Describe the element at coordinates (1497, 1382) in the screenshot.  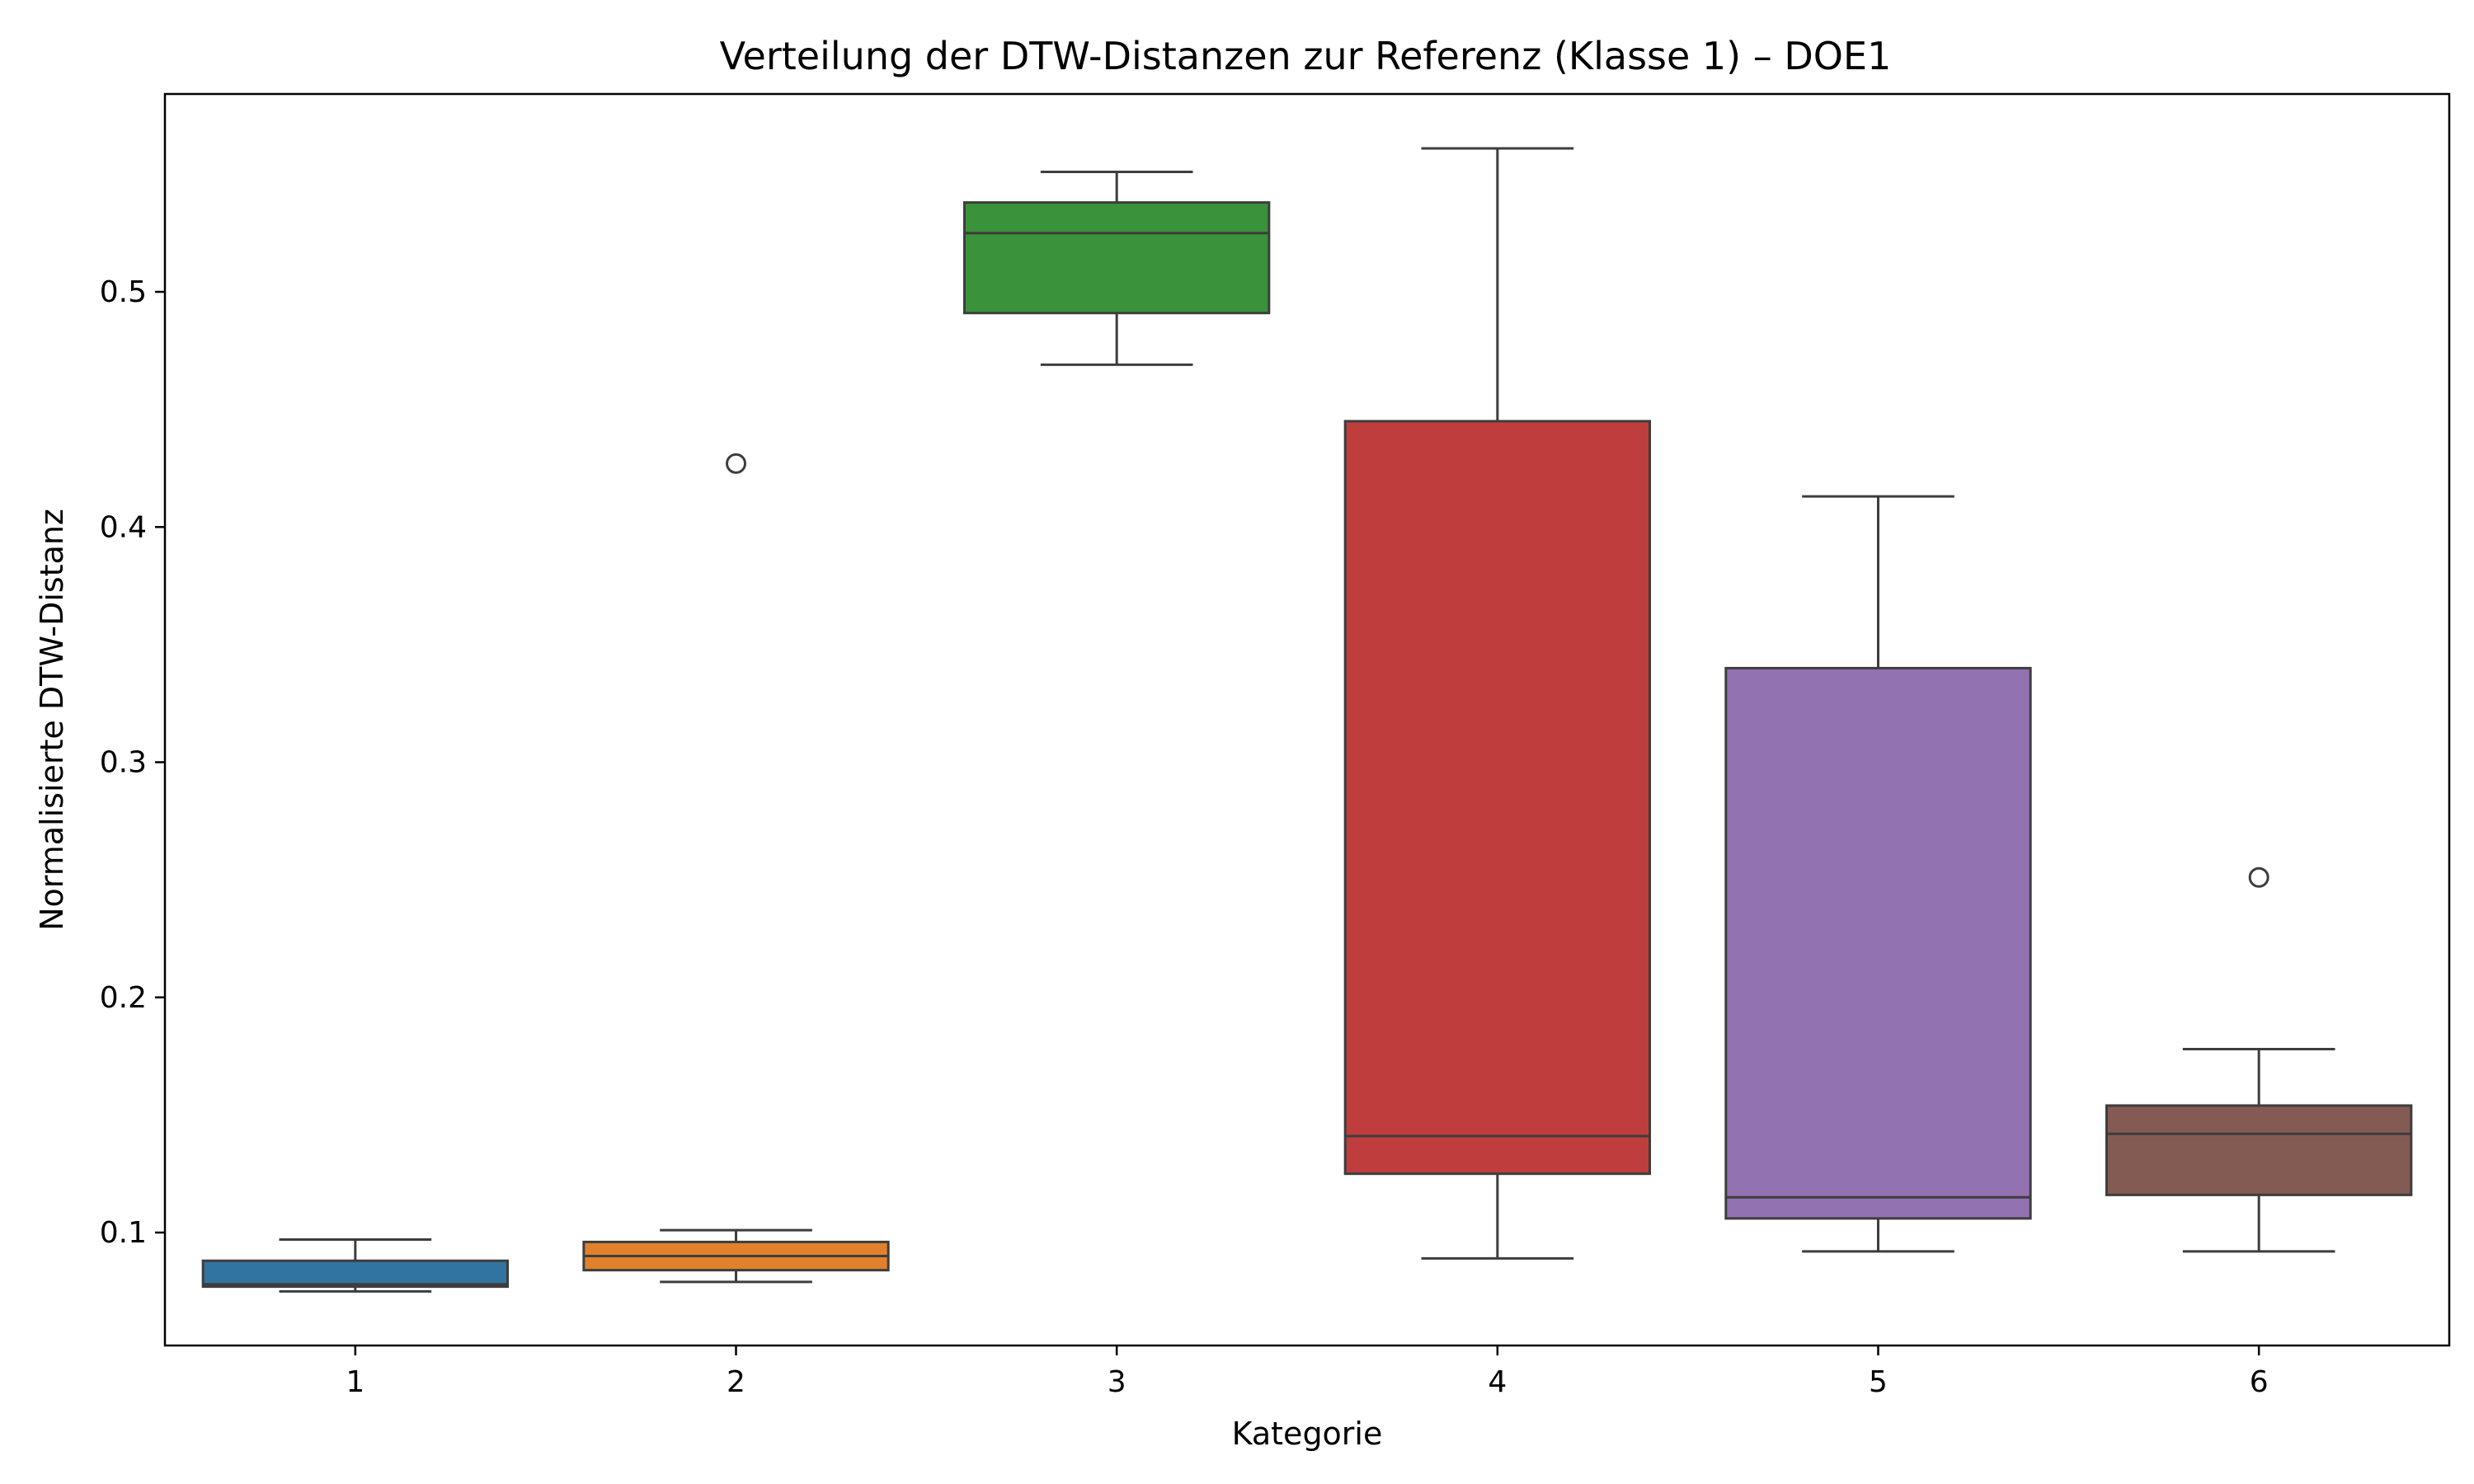
I see `x-tick-label-4: 4` at that location.